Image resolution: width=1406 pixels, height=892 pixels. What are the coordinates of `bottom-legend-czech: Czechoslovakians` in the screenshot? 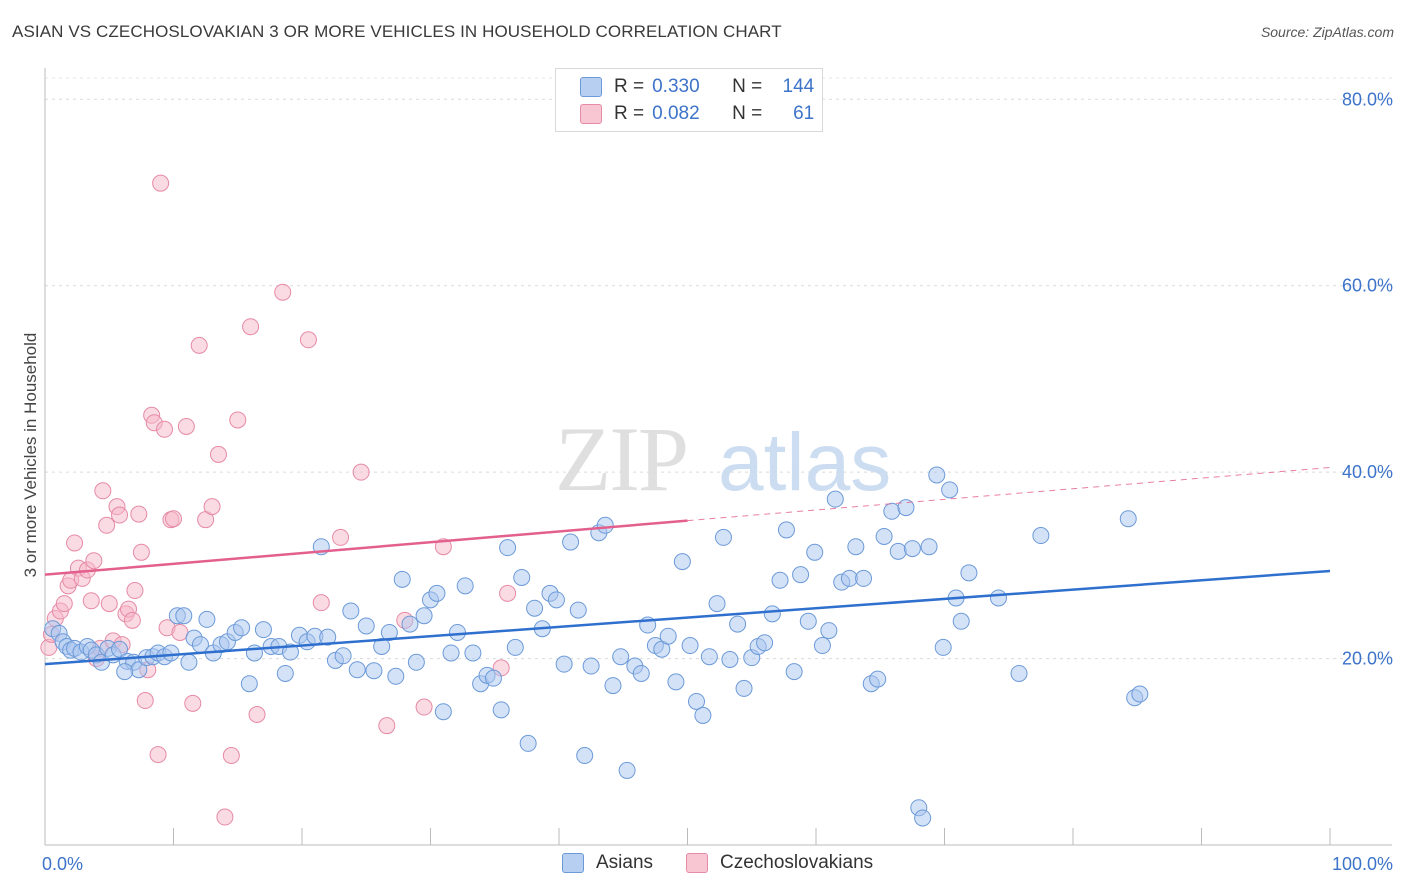 It's located at (779, 863).